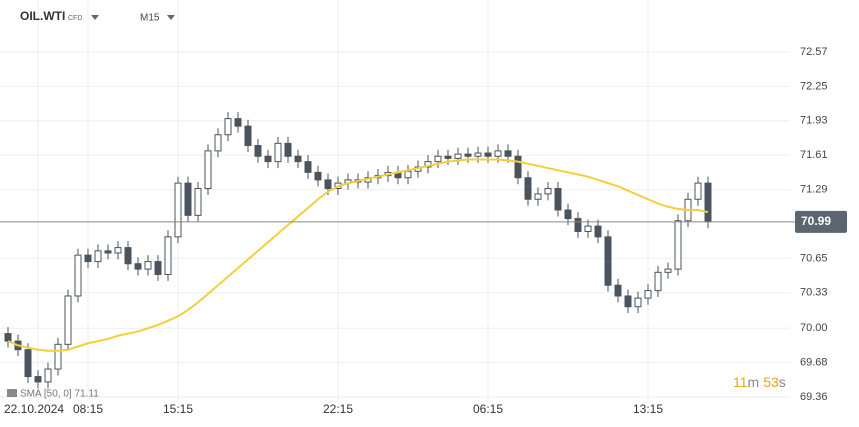  What do you see at coordinates (814, 363) in the screenshot?
I see `y-tick-label: 69.68` at bounding box center [814, 363].